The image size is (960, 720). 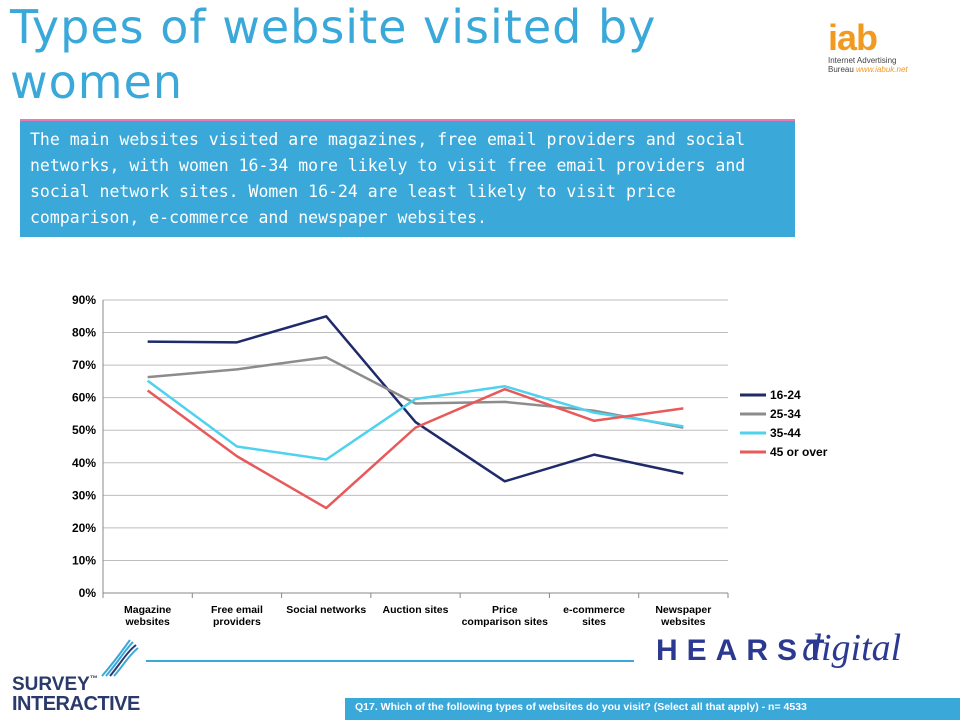 I want to click on y-tick-label: 70%, so click(x=84, y=365).